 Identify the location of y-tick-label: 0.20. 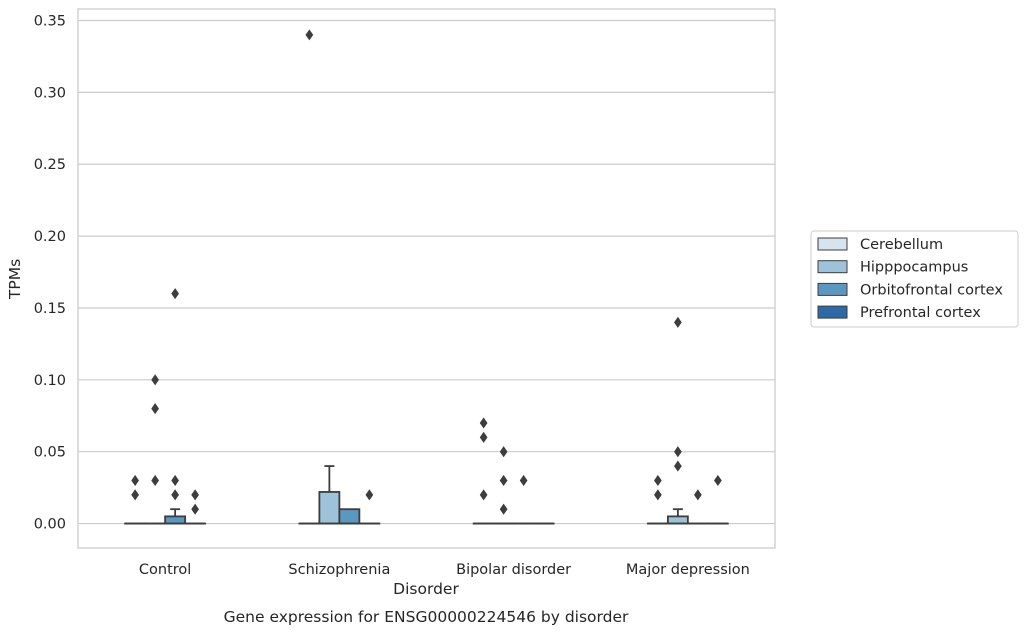
(50, 237).